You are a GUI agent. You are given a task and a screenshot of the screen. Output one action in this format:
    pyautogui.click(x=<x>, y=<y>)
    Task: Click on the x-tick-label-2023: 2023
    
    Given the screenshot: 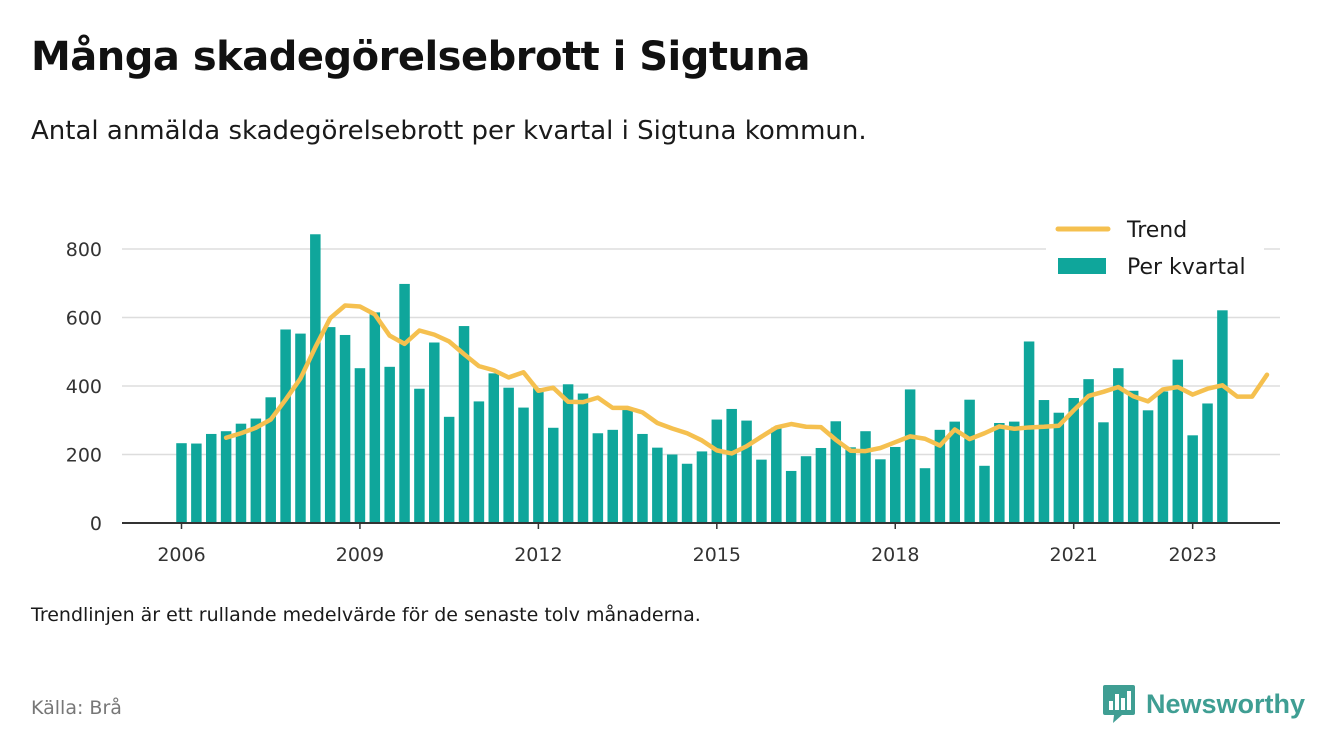 What is the action you would take?
    pyautogui.click(x=1192, y=555)
    